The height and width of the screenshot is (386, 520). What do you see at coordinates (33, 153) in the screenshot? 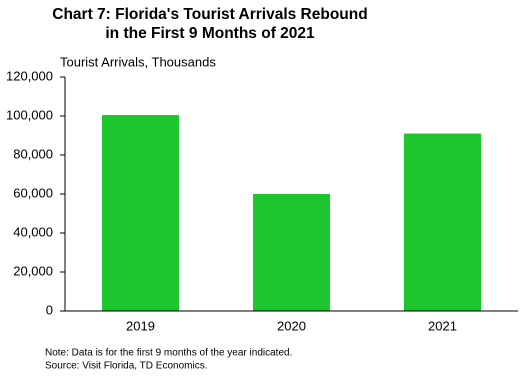
I see `y-tick-label: 80,000` at bounding box center [33, 153].